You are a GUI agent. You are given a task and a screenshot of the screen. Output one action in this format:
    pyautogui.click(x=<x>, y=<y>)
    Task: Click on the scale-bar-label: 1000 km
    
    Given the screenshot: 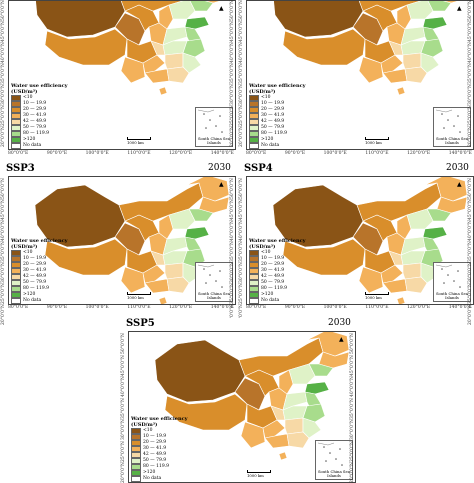 What is the action you would take?
    pyautogui.click(x=135, y=297)
    